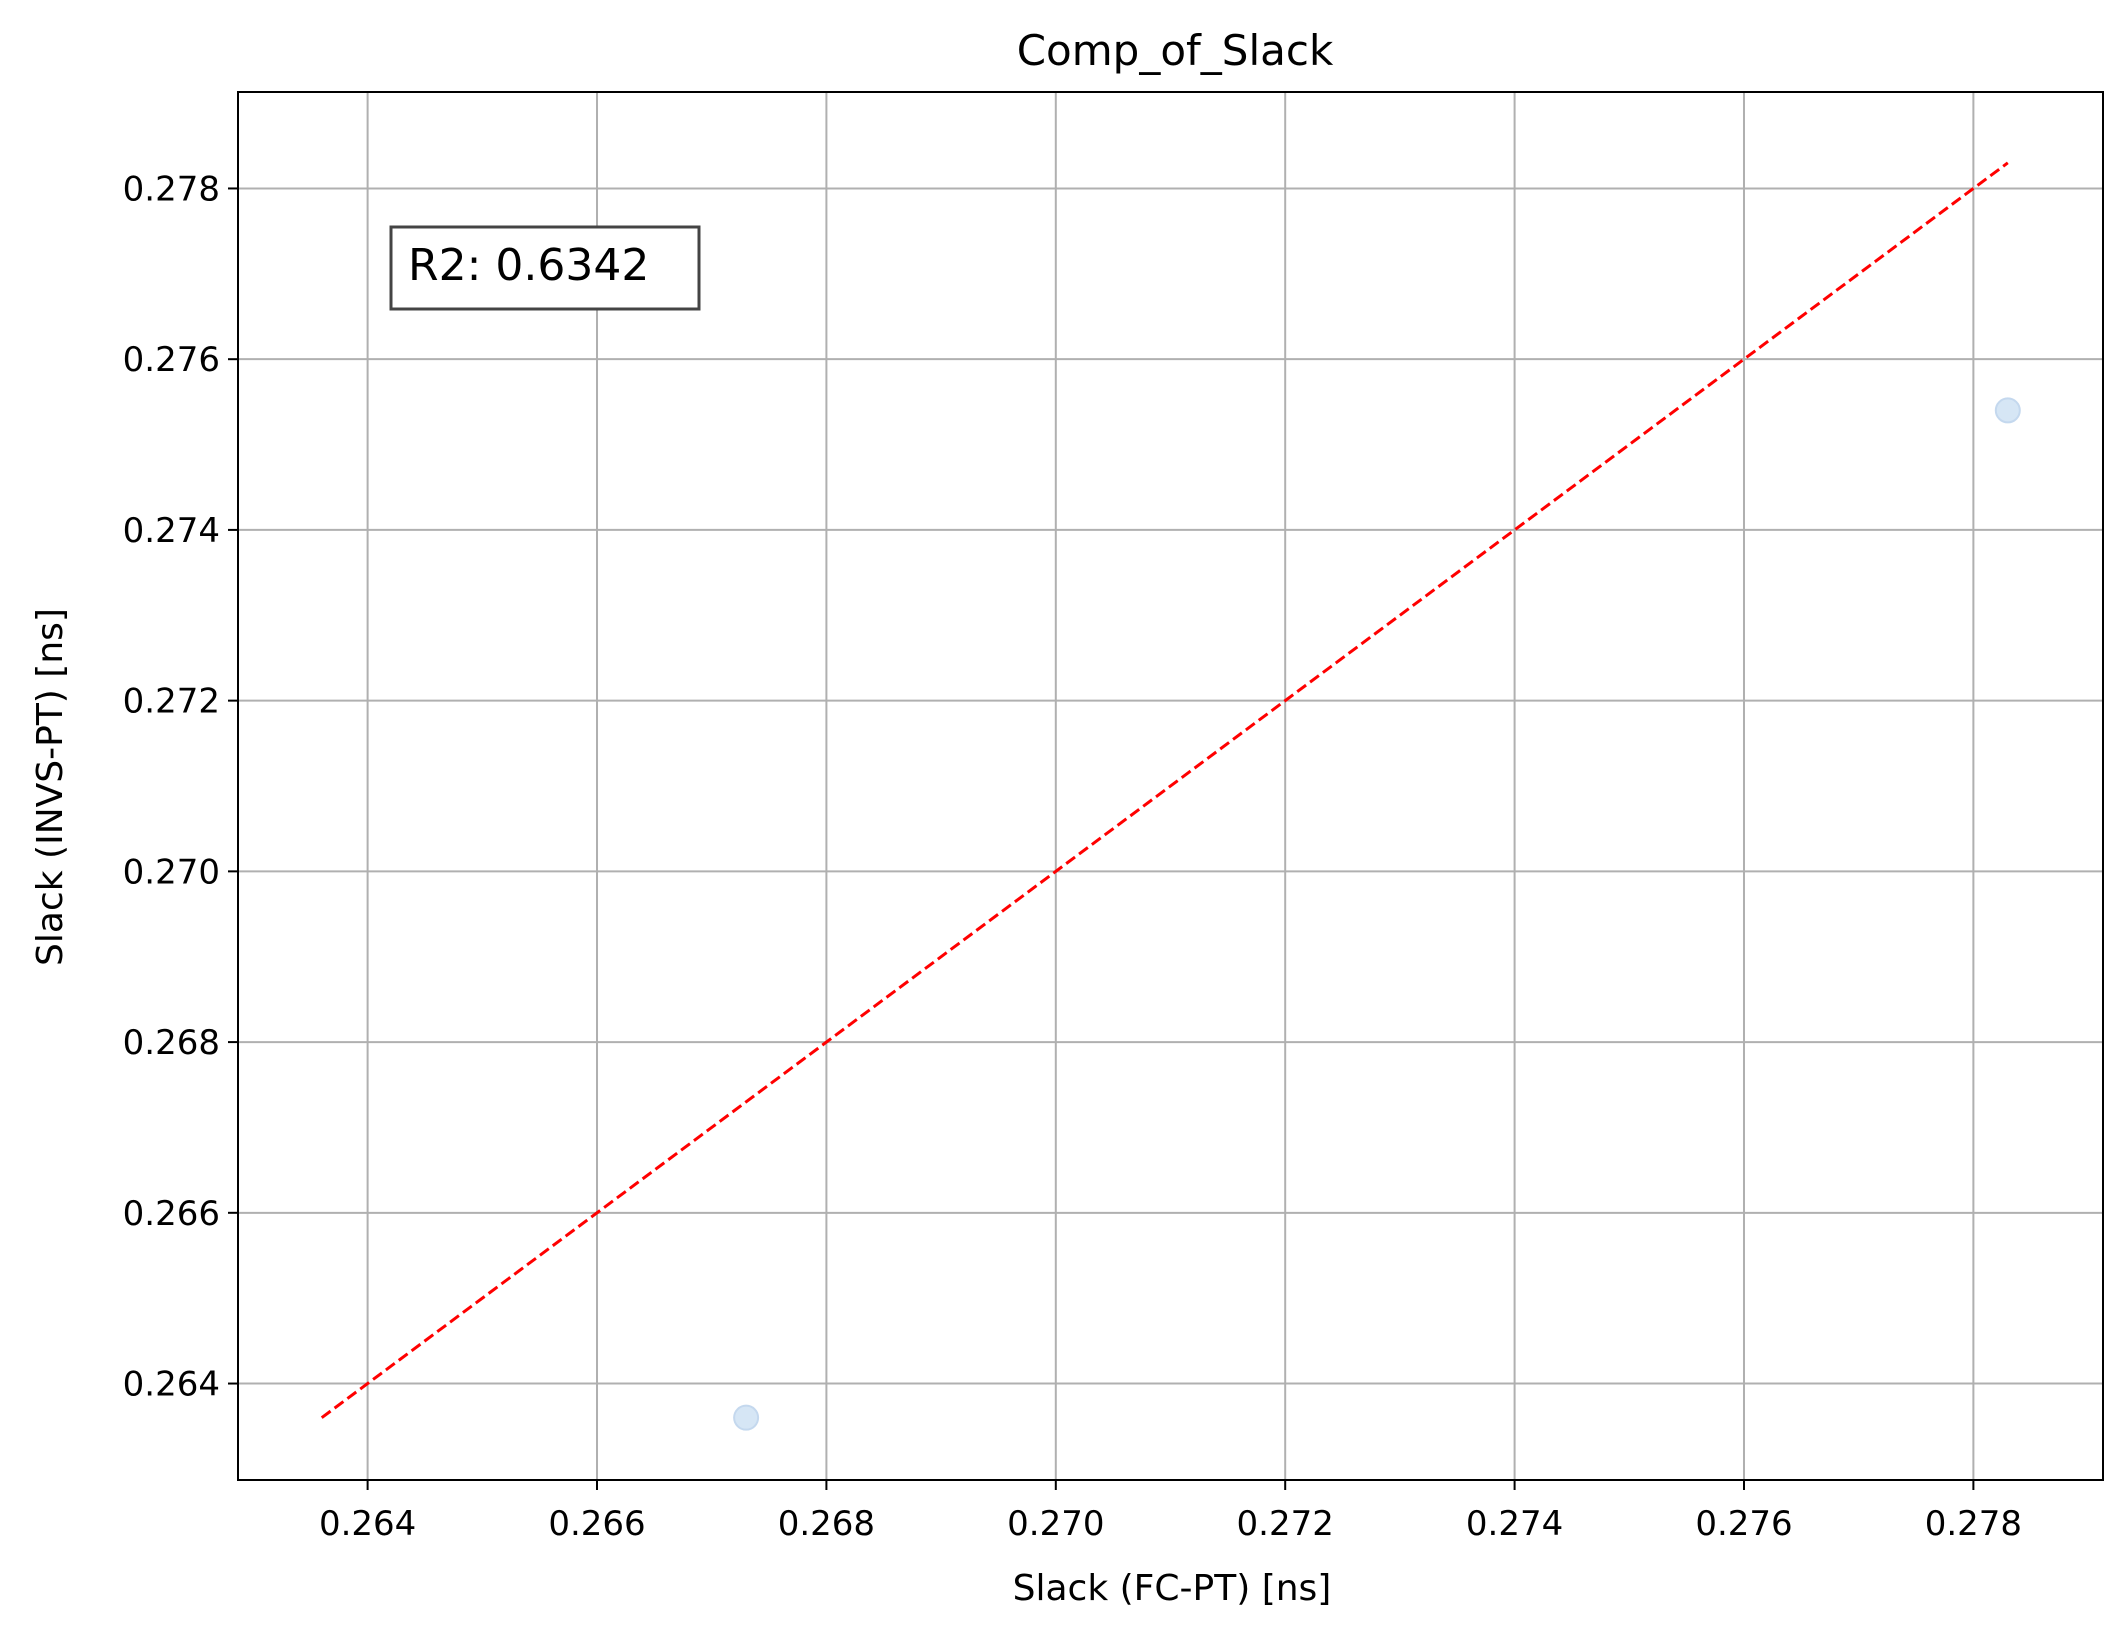  What do you see at coordinates (171, 360) in the screenshot?
I see `y-tick-label: 0.276` at bounding box center [171, 360].